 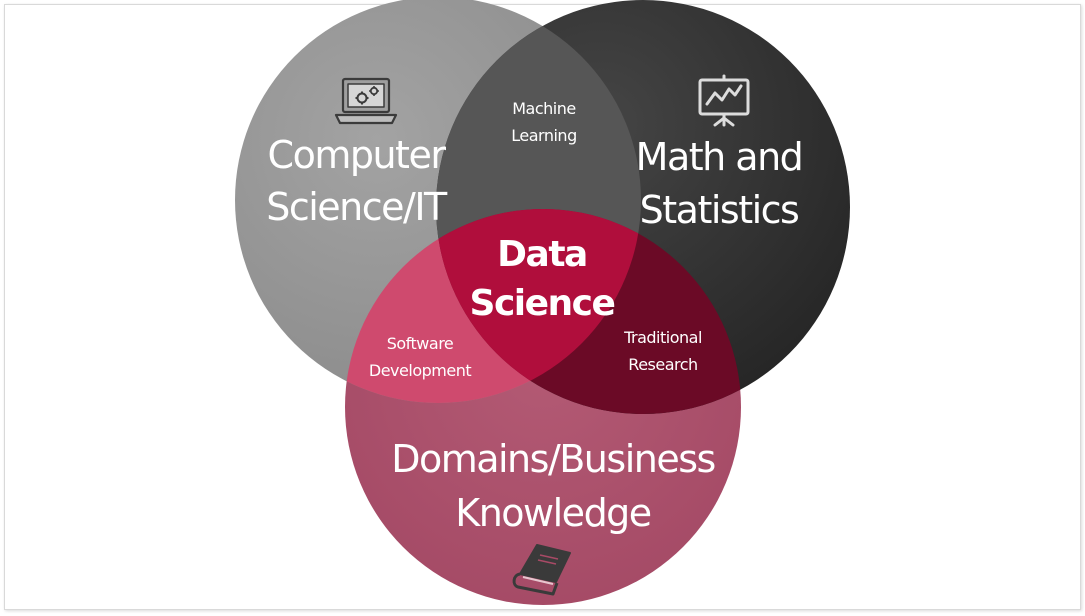 I want to click on domains-business-label-line2: Knowledge, so click(x=553, y=513).